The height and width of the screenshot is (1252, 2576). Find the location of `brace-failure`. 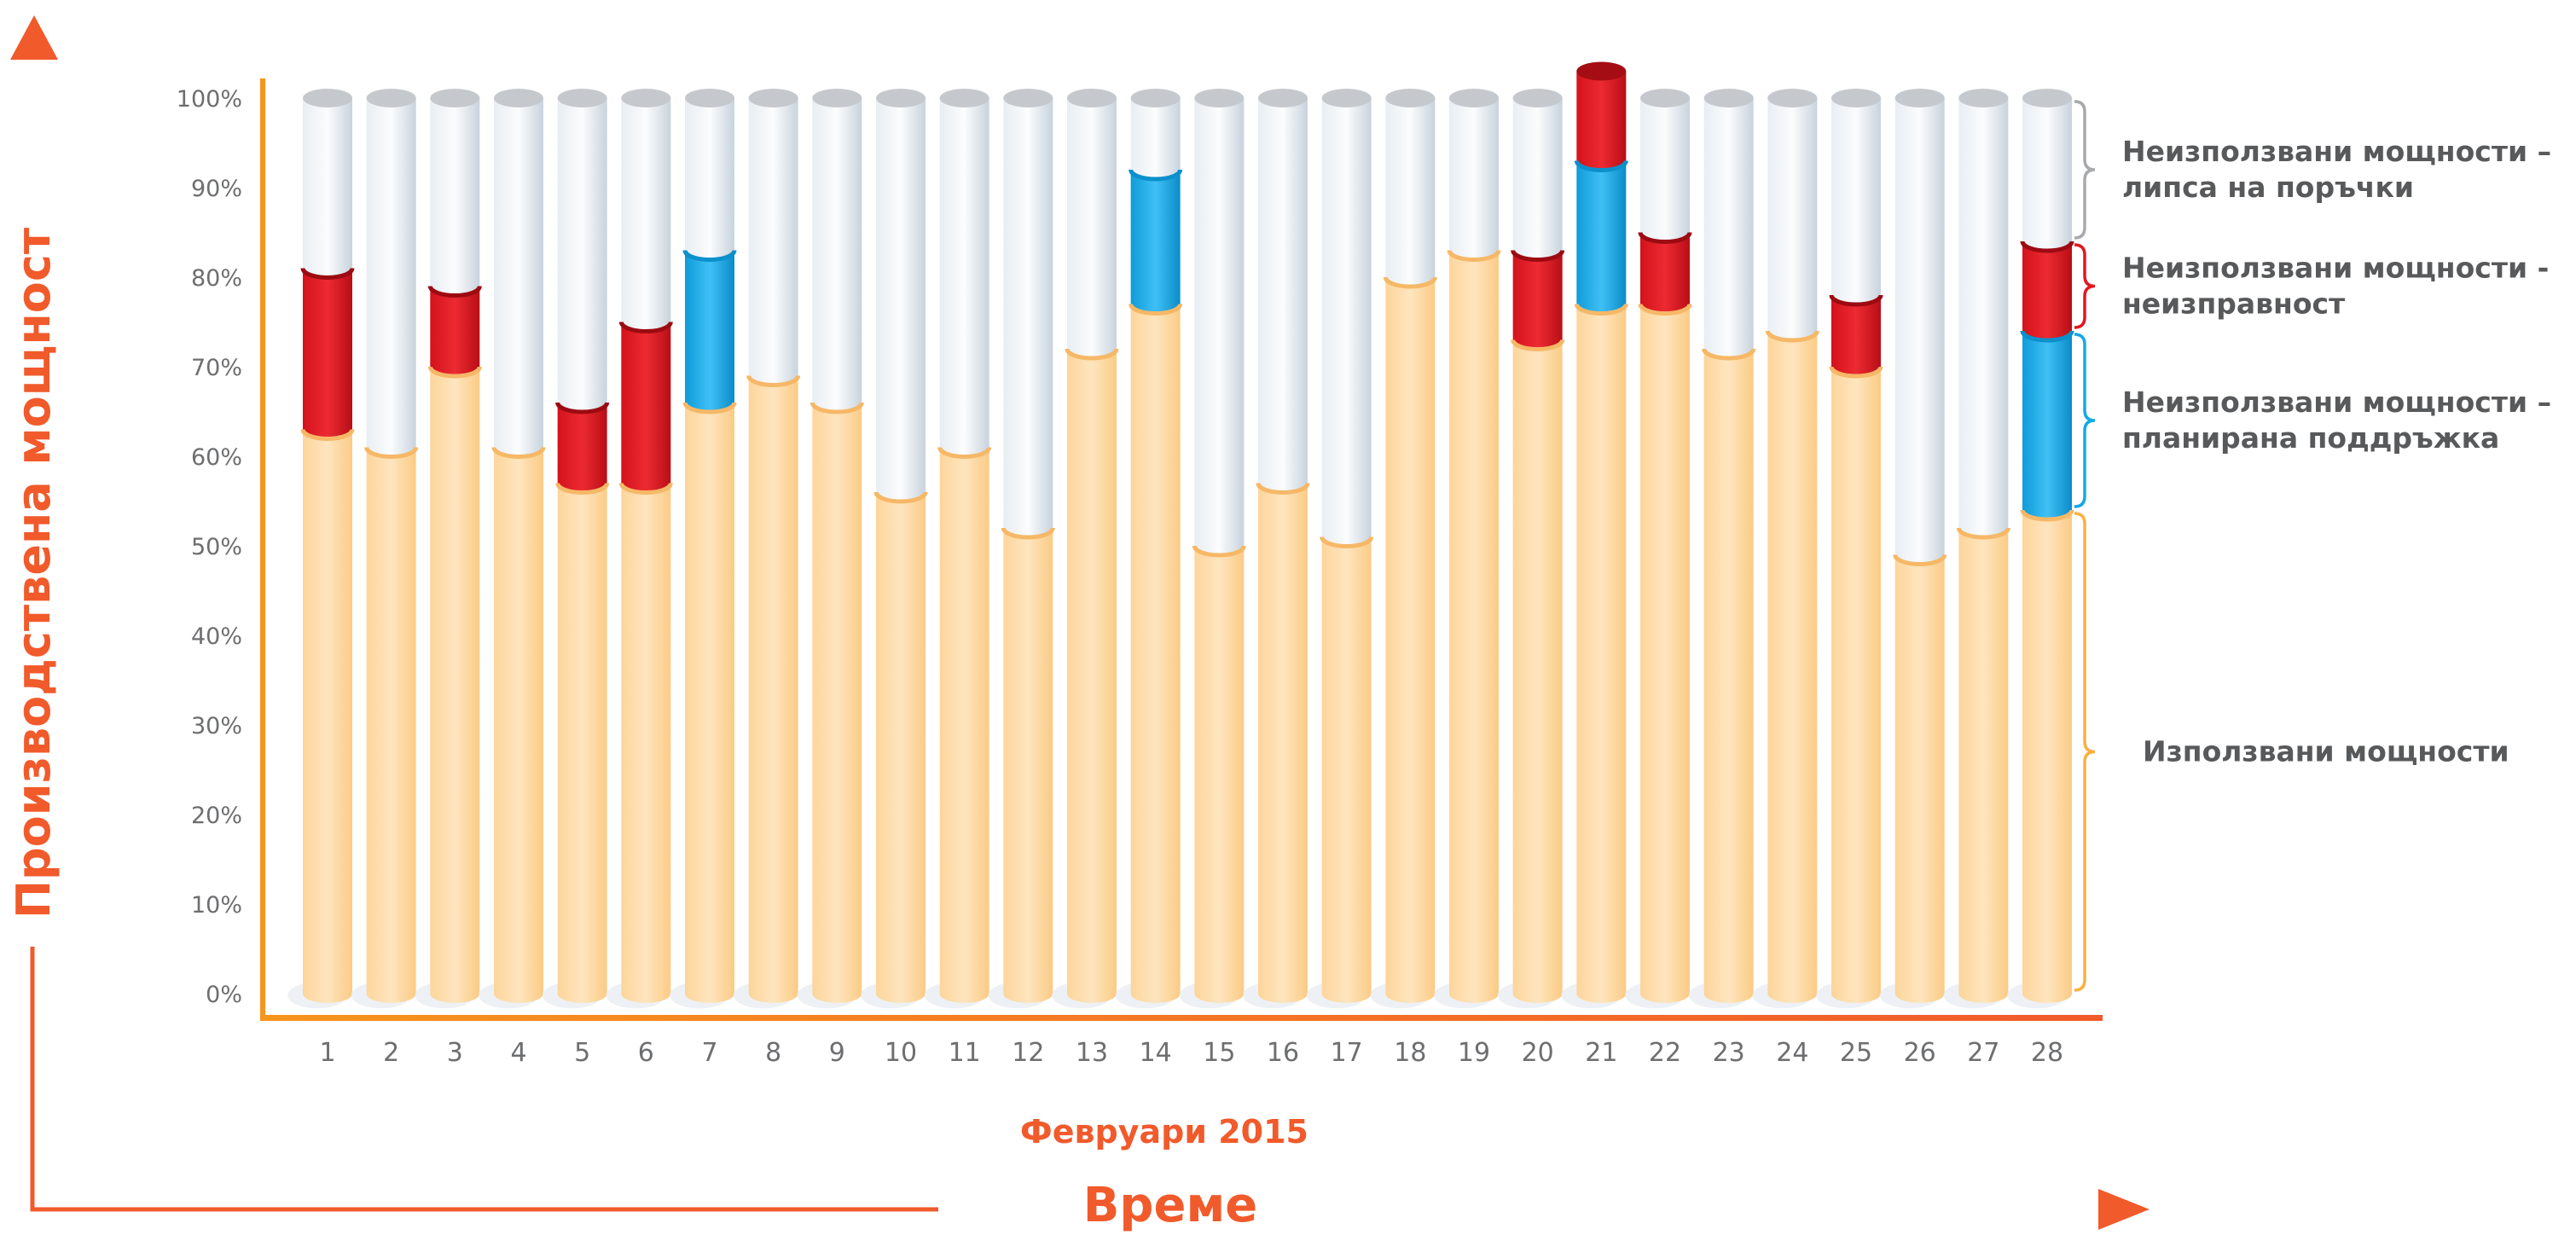

brace-failure is located at coordinates (2085, 286).